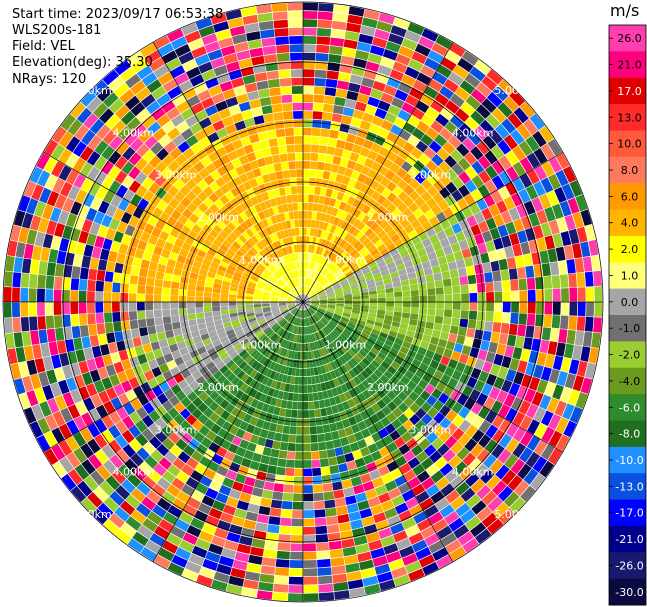 The height and width of the screenshot is (607, 647). What do you see at coordinates (515, 514) in the screenshot?
I see `range-ring-label: 5.00km` at bounding box center [515, 514].